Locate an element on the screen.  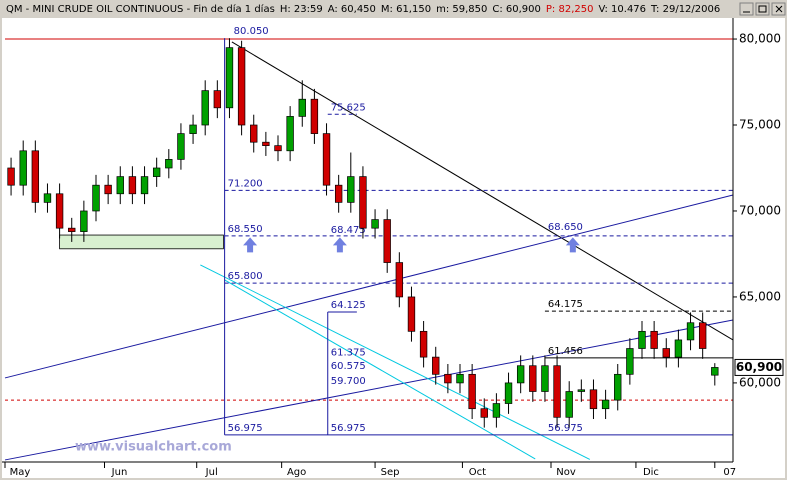
y-tick-label: 70,000 is located at coordinates (760, 210).